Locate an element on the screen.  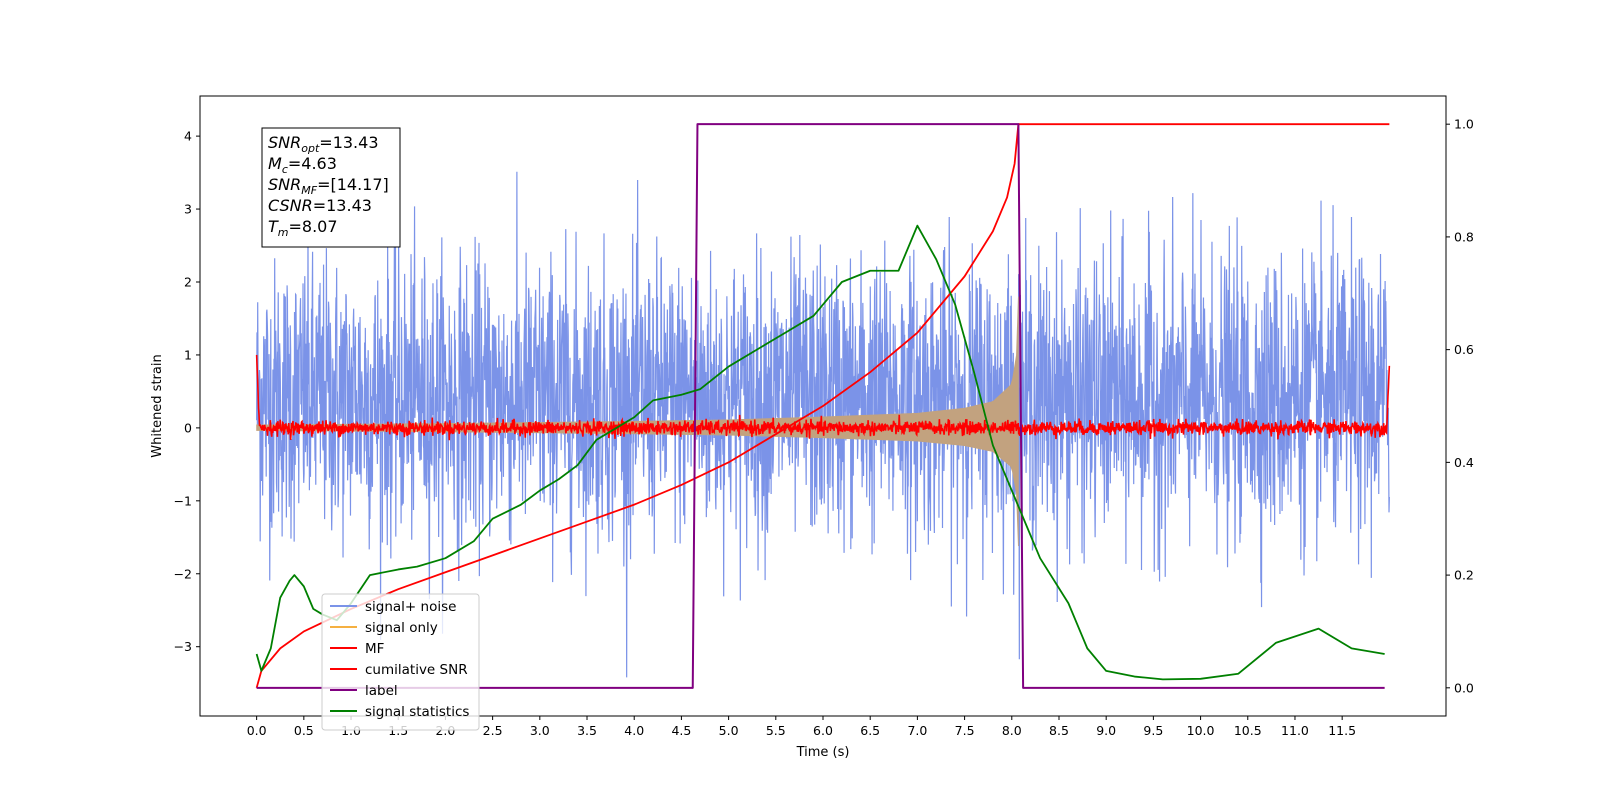
series-mf-line is located at coordinates (823, 397).